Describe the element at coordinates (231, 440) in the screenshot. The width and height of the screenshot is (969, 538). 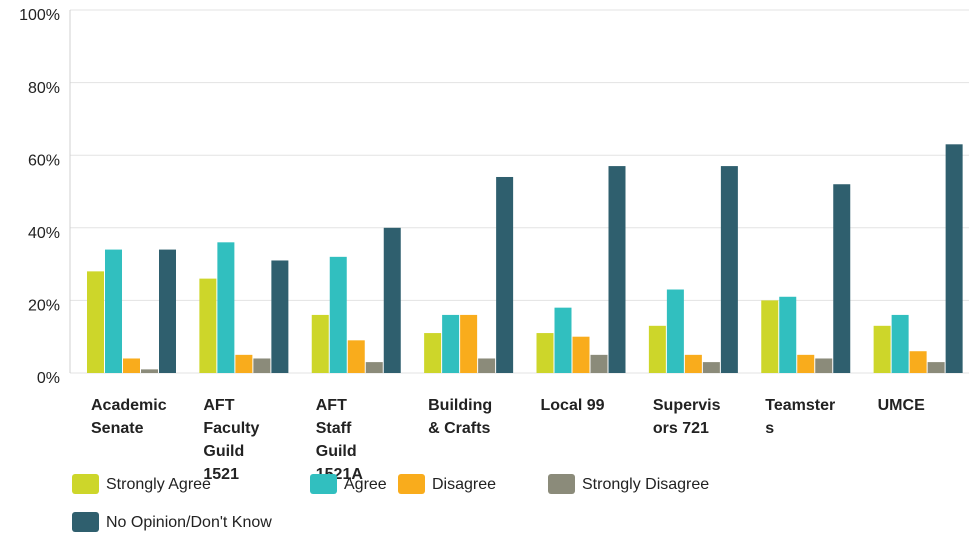
I see `x-tick-label: AFT Faculty Guild 1521` at that location.